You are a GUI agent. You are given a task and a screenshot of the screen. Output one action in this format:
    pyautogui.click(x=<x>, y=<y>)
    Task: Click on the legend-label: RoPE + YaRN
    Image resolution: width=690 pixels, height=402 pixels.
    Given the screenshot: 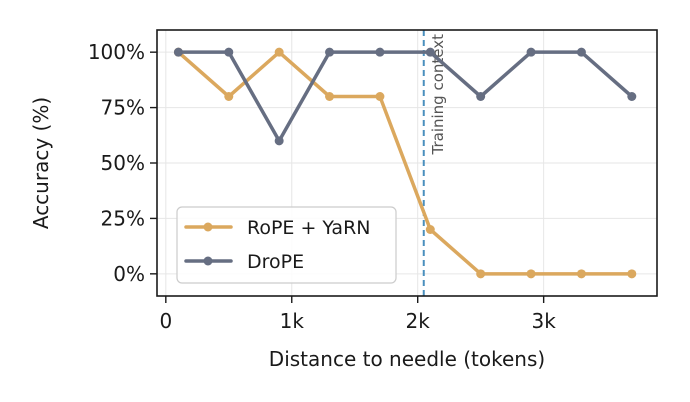 What is the action you would take?
    pyautogui.click(x=308, y=228)
    